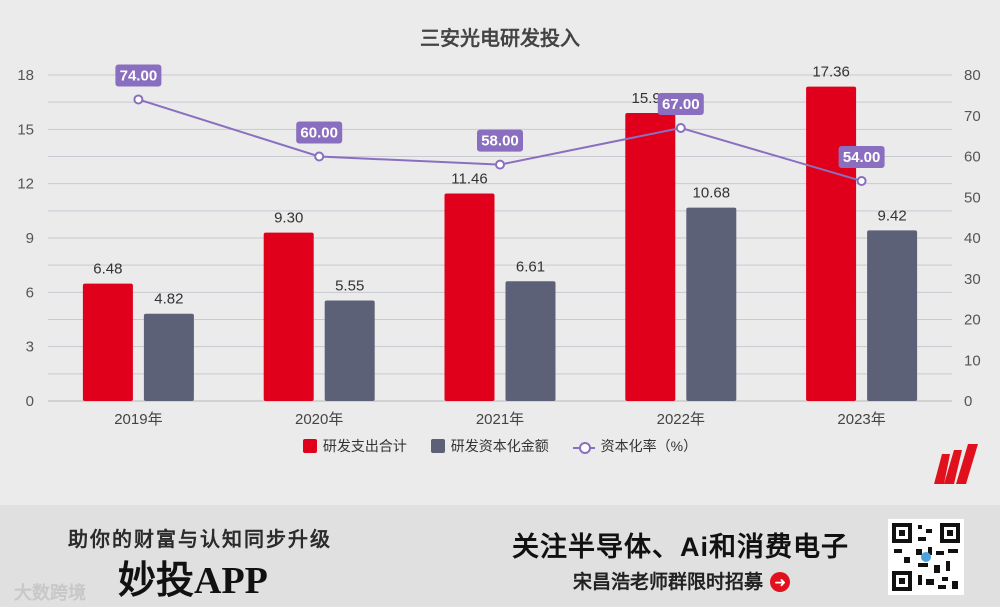  Describe the element at coordinates (972, 157) in the screenshot. I see `y-right-tick-label: 60` at that location.